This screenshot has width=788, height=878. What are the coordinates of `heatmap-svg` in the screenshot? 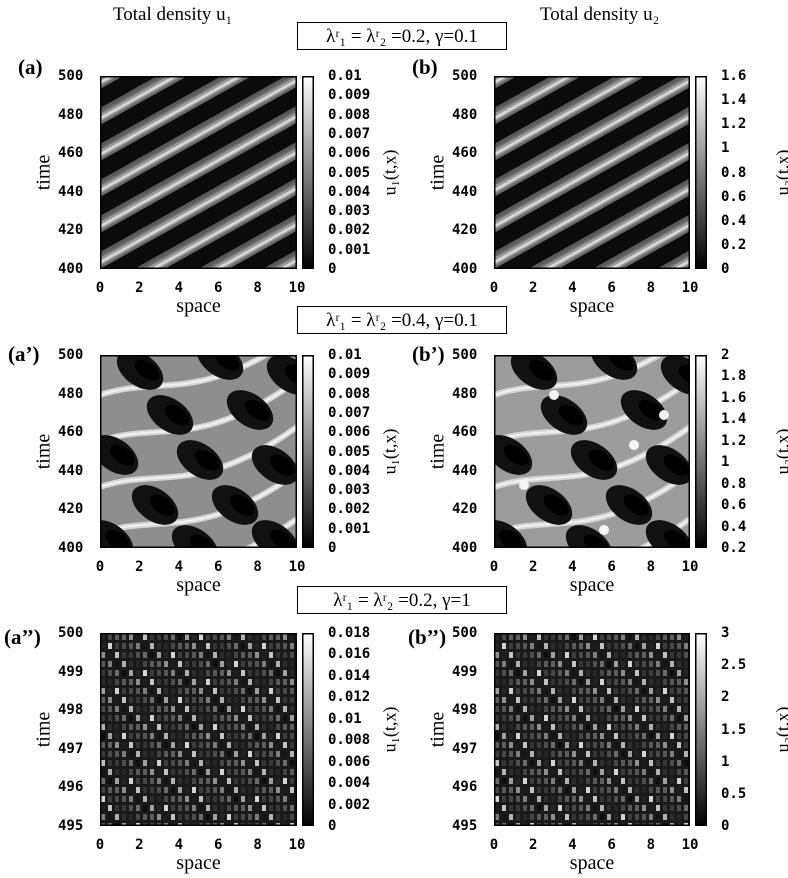 It's located at (198, 172).